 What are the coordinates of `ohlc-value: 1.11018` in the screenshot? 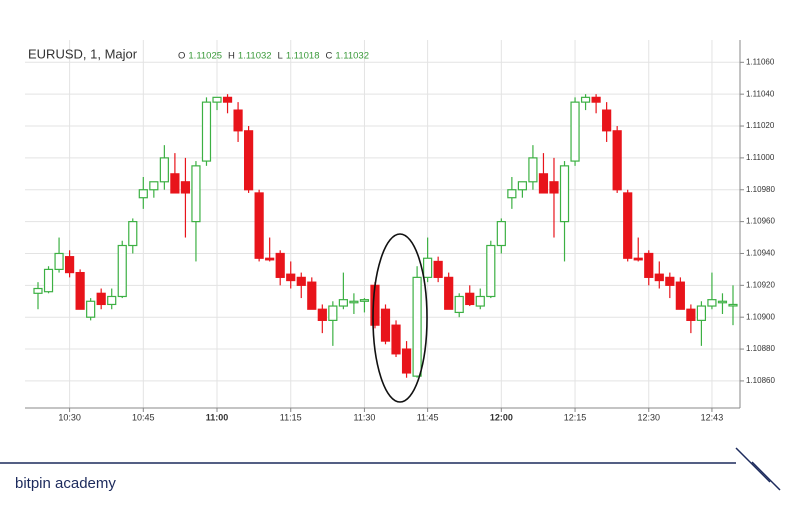 It's located at (303, 56).